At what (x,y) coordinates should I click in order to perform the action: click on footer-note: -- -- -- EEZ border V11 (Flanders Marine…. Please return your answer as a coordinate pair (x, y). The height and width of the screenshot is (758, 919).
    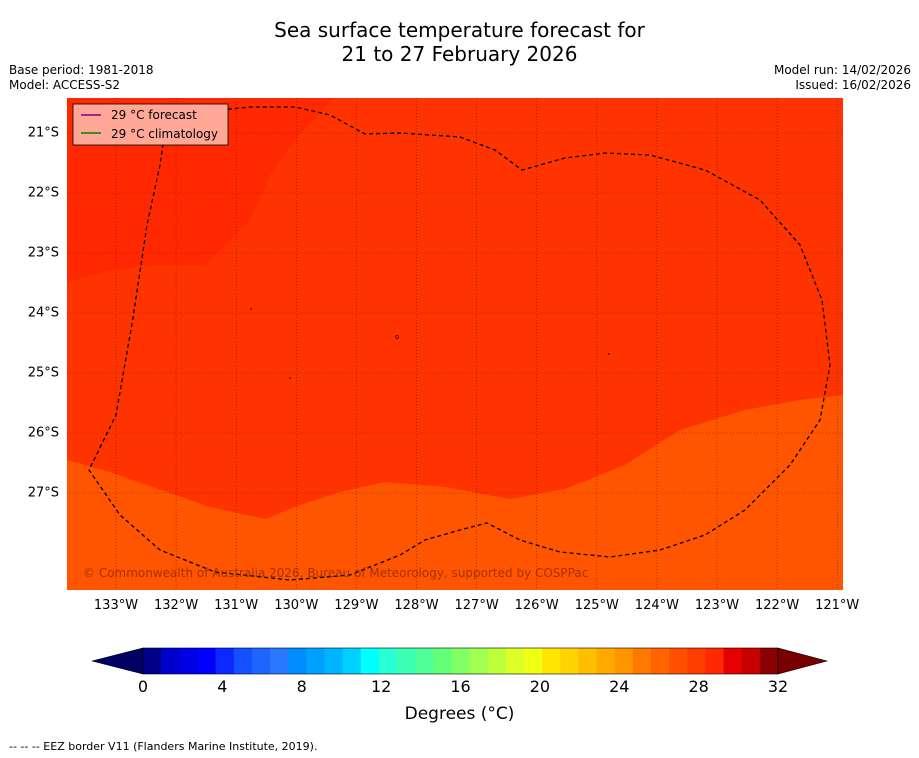
    Looking at the image, I should click on (163, 746).